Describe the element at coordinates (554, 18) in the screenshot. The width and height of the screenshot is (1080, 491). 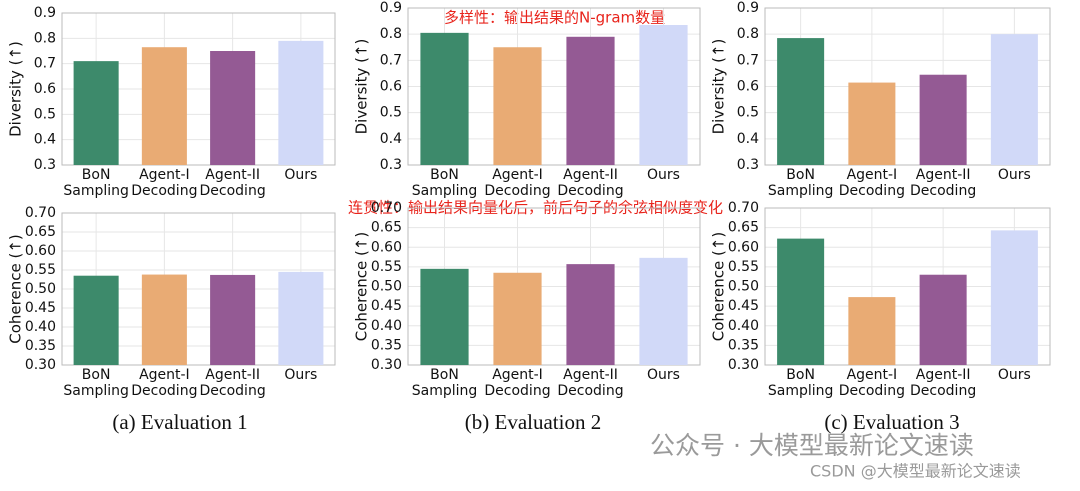
I see `annotation: 多样性：输出结果的N-gram数量` at that location.